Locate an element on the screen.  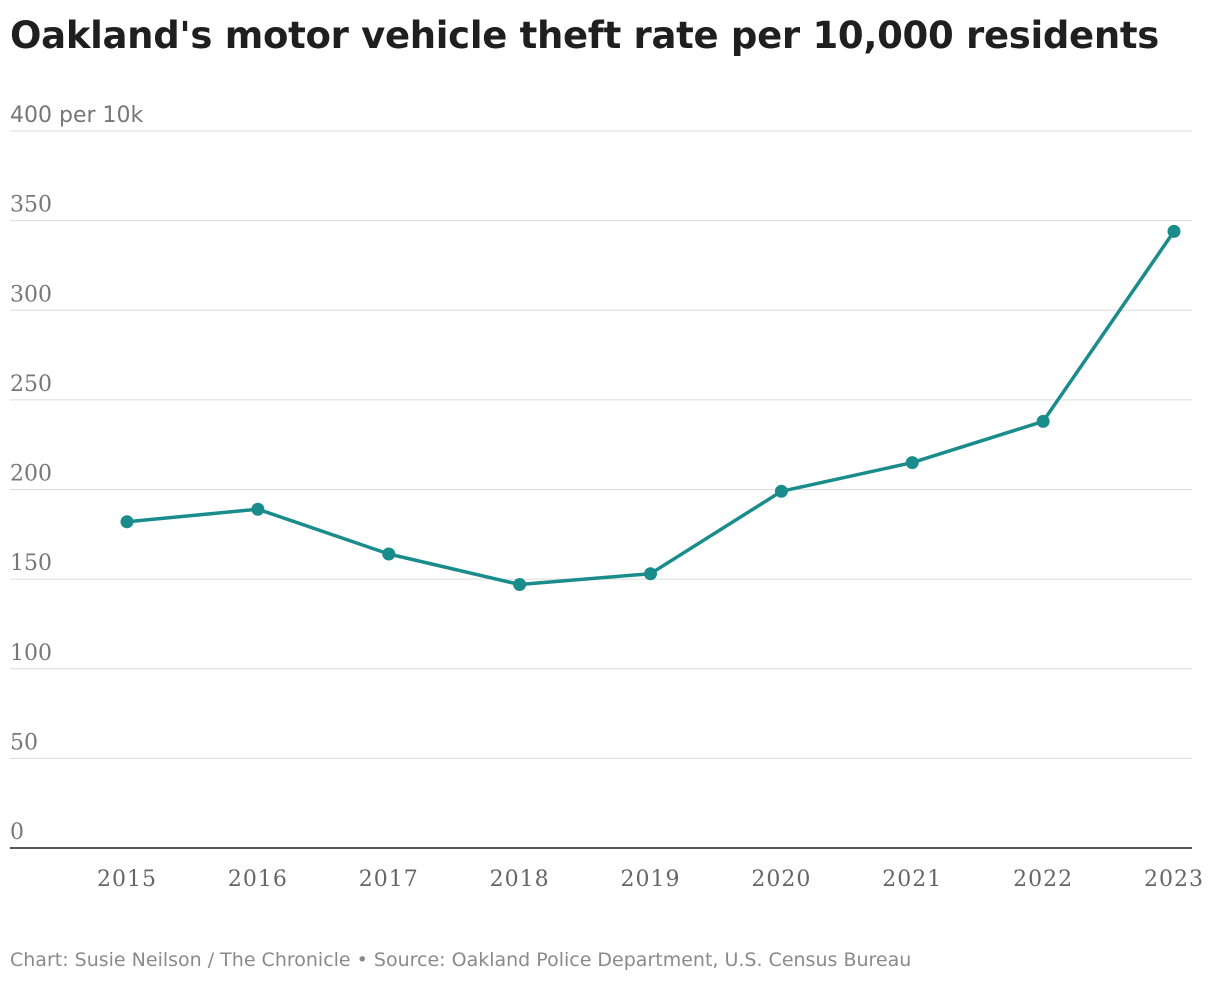
x-tick-label: 2023 is located at coordinates (1174, 879).